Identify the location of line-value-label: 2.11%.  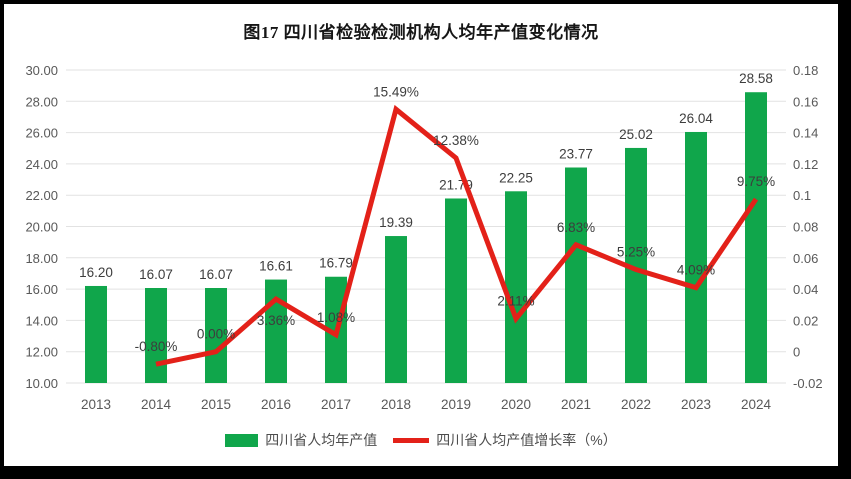
(515, 301).